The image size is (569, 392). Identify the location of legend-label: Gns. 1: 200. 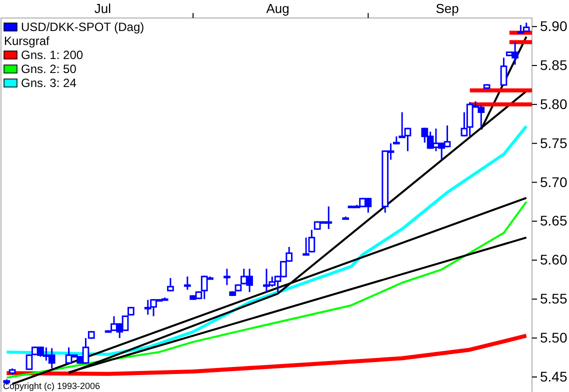
(52, 55).